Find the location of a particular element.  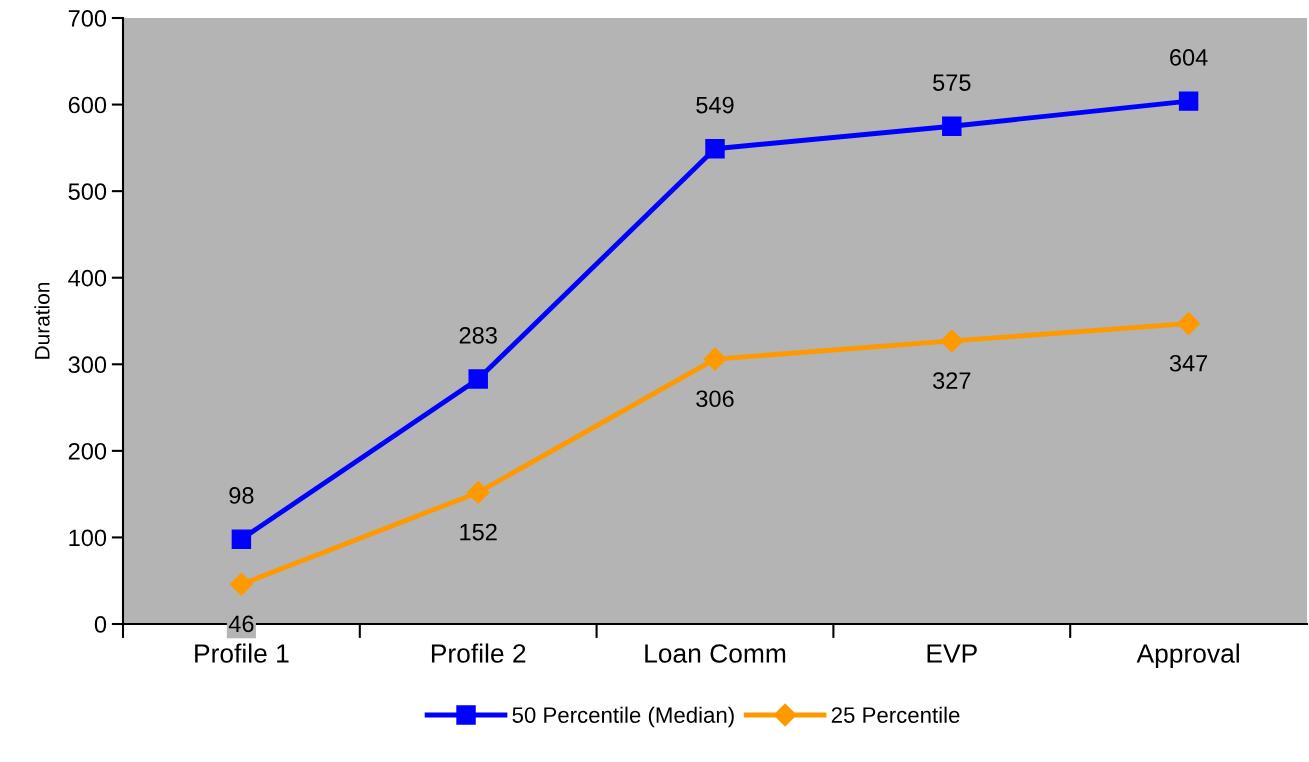

y-tick-label: 500 is located at coordinates (87, 191).